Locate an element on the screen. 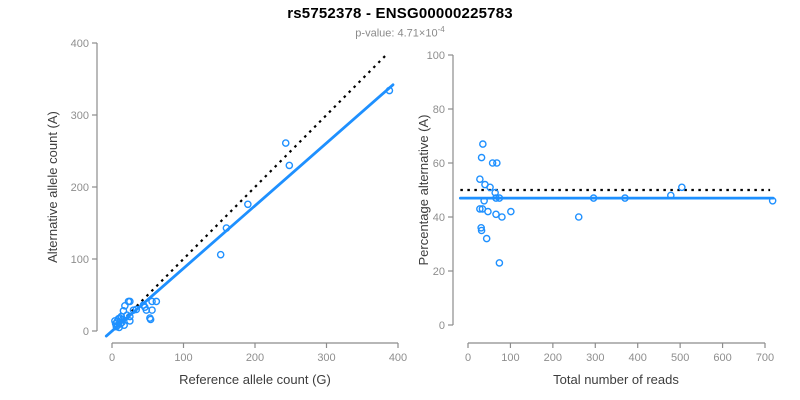 The image size is (800, 400). y-axis-title-right: Percentage alternative (A) is located at coordinates (423, 189).